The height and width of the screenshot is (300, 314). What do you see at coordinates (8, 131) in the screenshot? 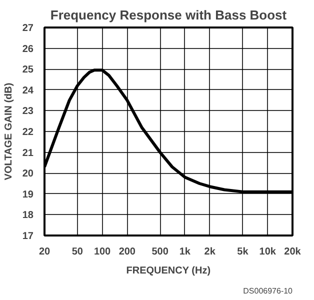
I see `y-axis-title: VOLTAGE GAIN (dB)` at bounding box center [8, 131].